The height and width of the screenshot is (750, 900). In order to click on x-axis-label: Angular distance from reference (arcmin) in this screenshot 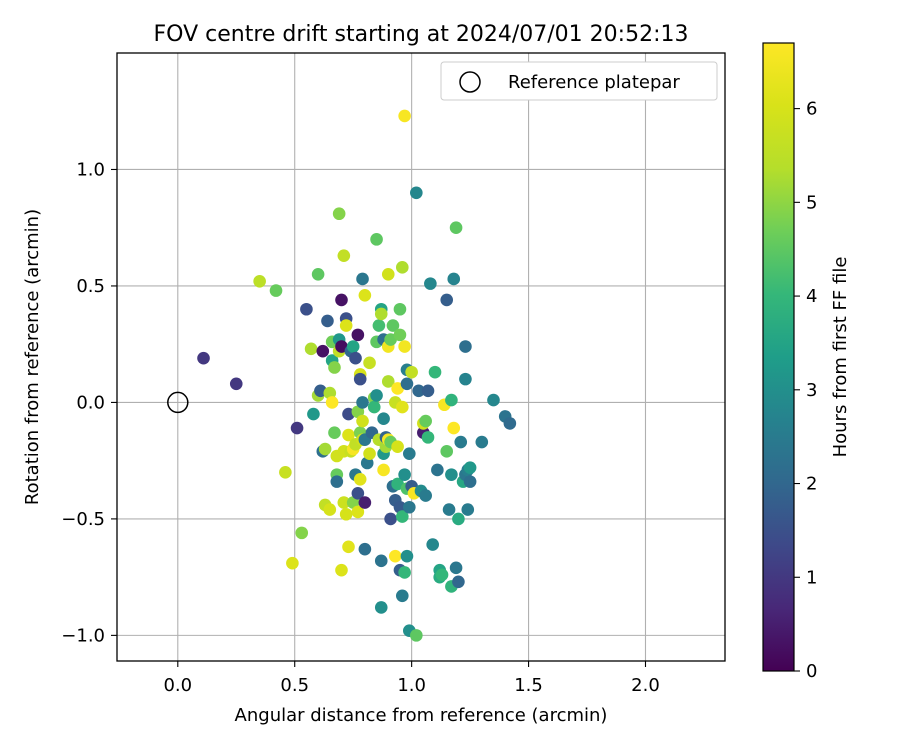, I will do `click(421, 715)`.